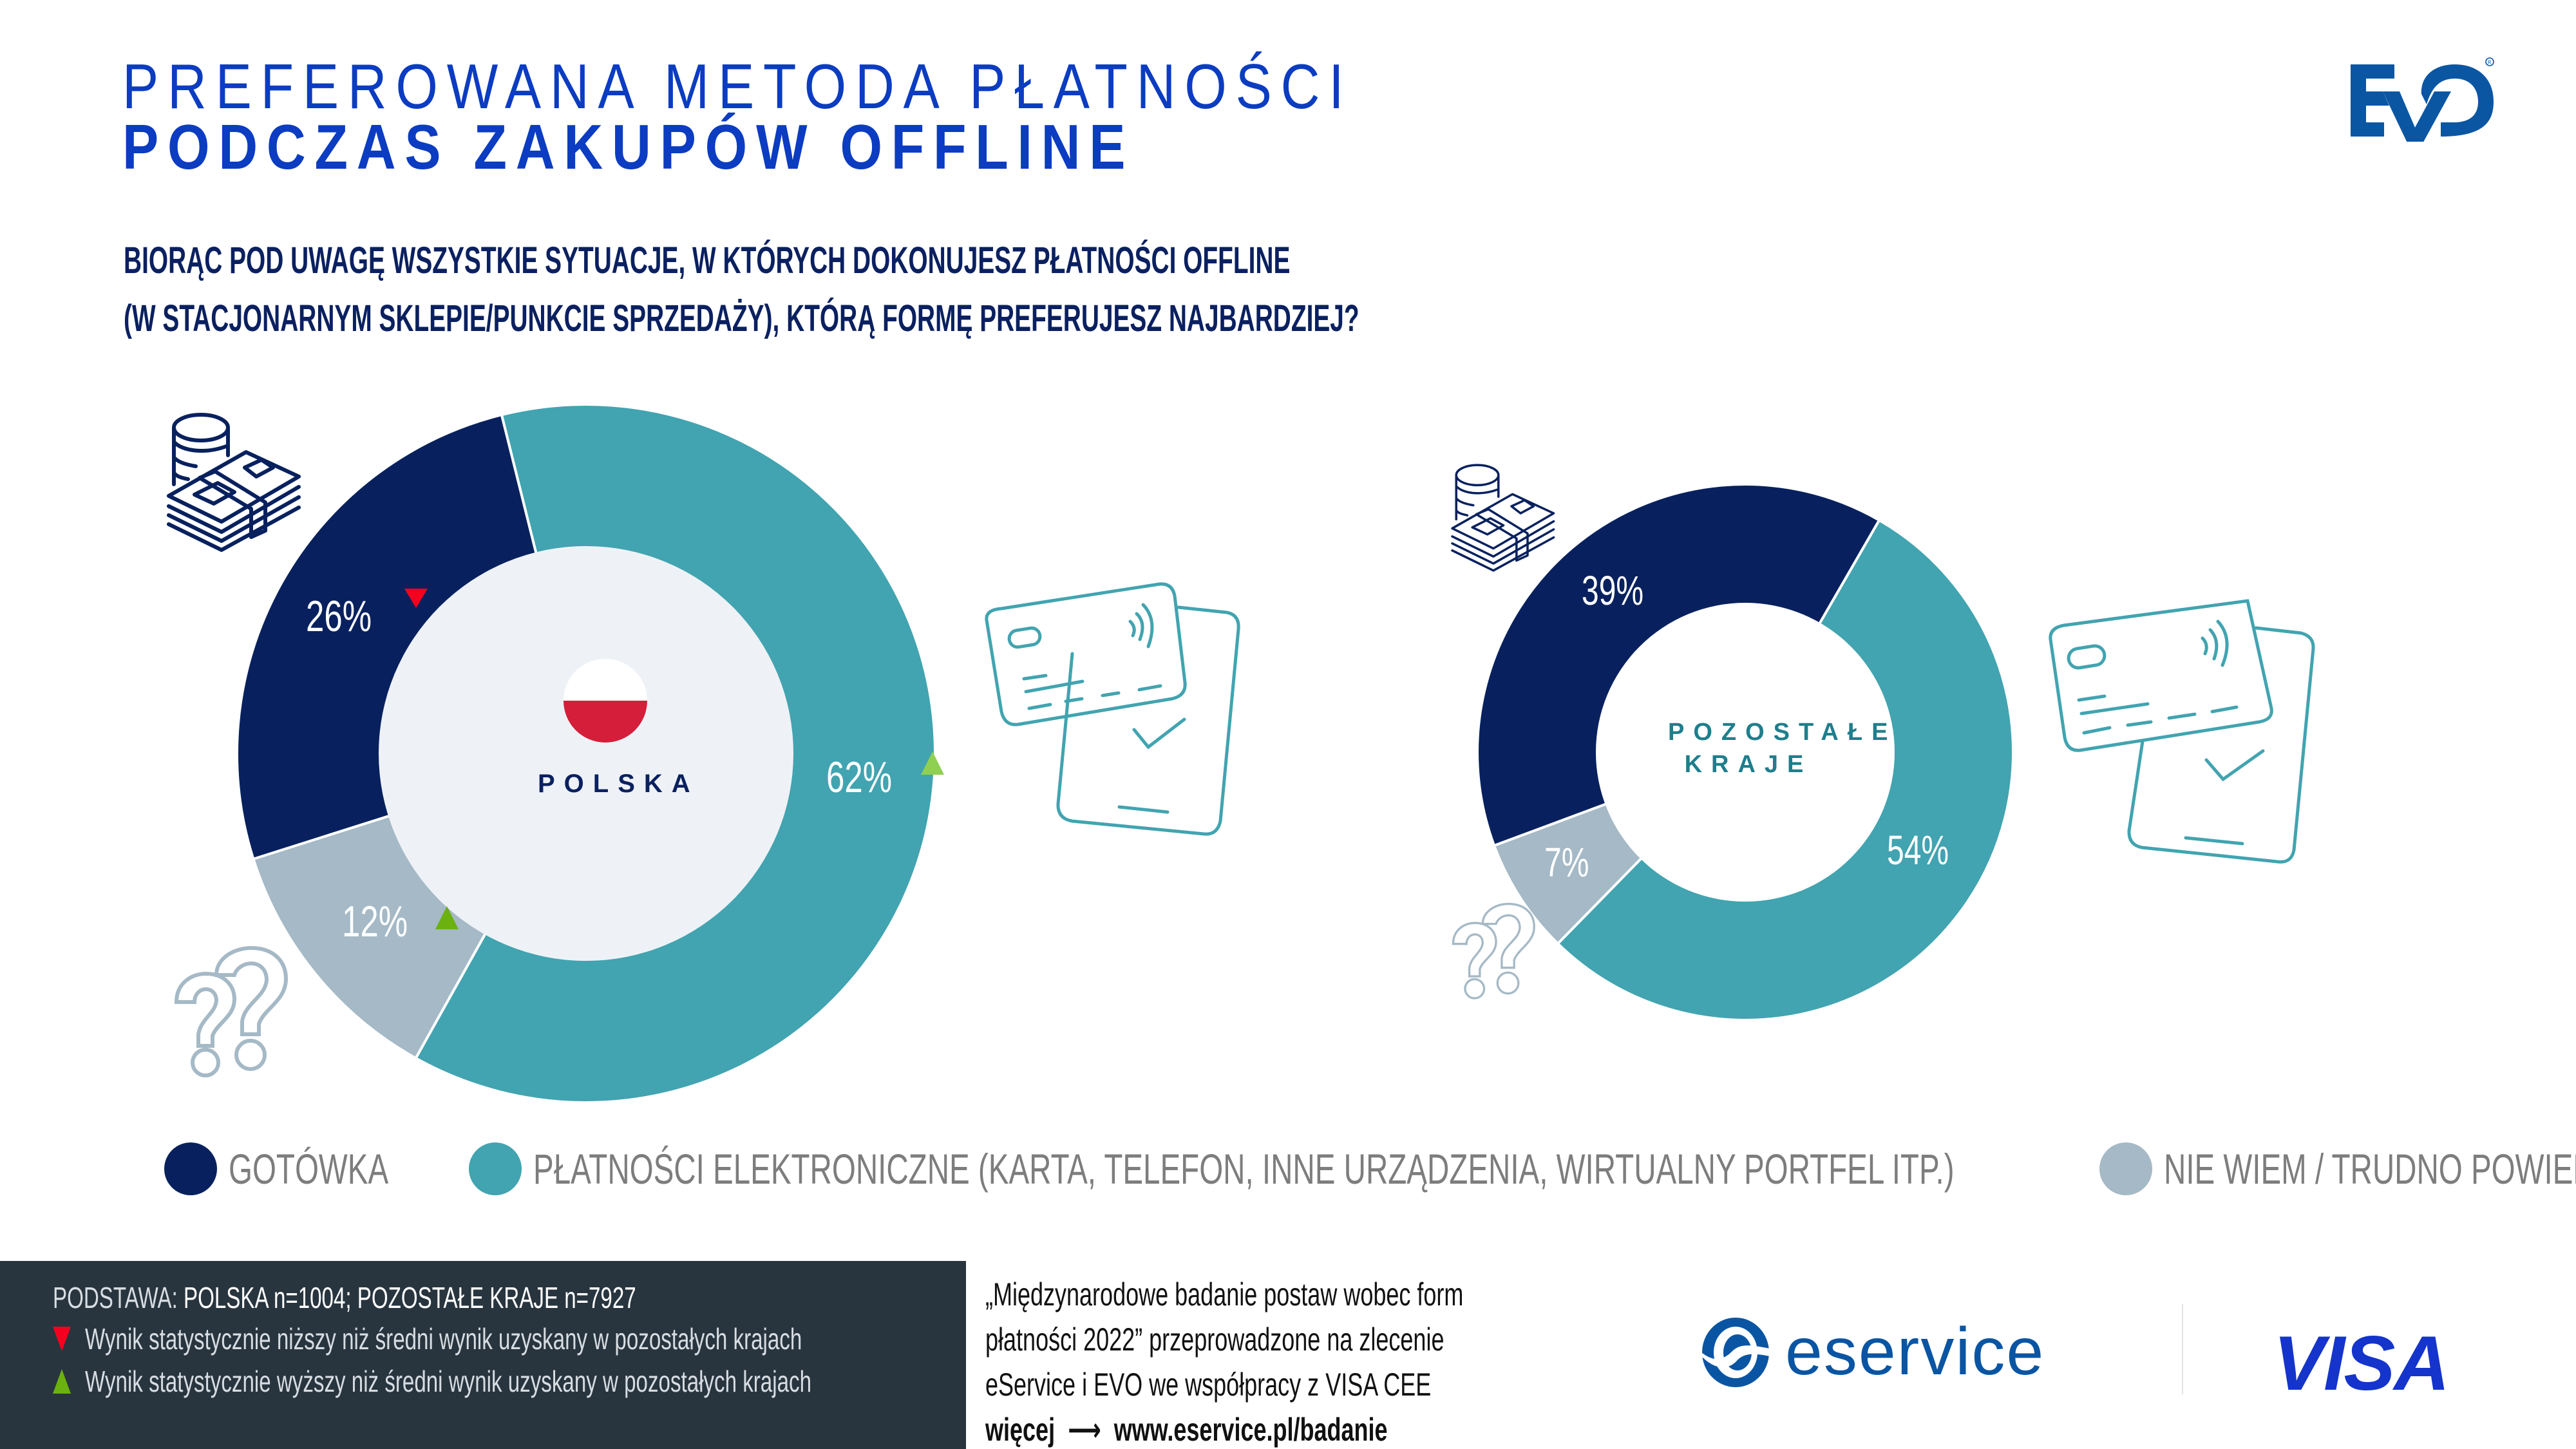  I want to click on donut-polska, so click(586, 753).